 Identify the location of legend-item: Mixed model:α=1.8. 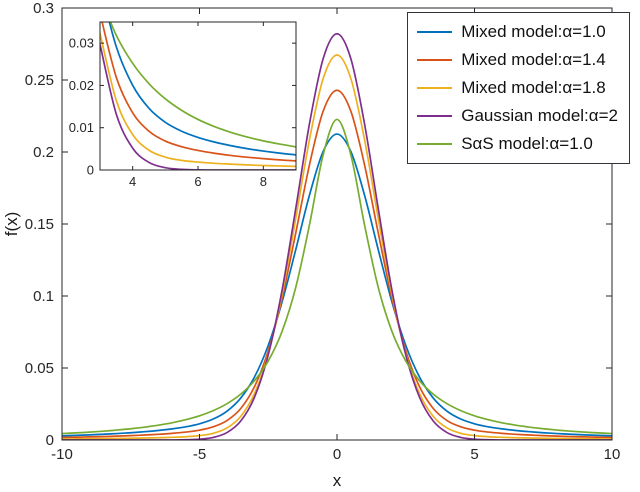
(517, 88).